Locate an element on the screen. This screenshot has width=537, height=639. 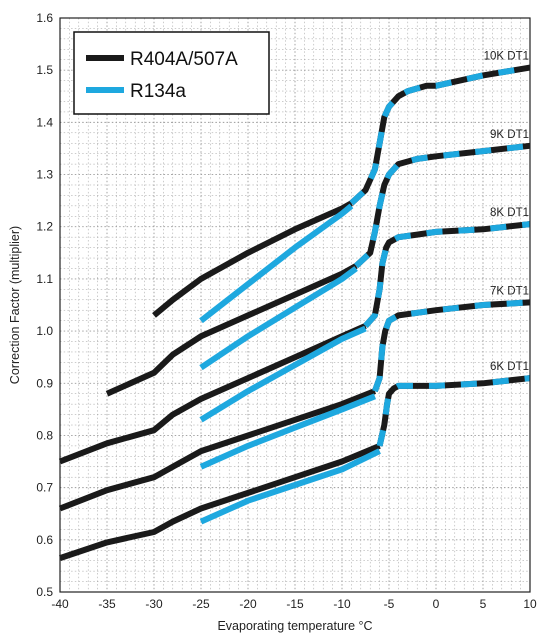
x-tick-label: 10 is located at coordinates (530, 604).